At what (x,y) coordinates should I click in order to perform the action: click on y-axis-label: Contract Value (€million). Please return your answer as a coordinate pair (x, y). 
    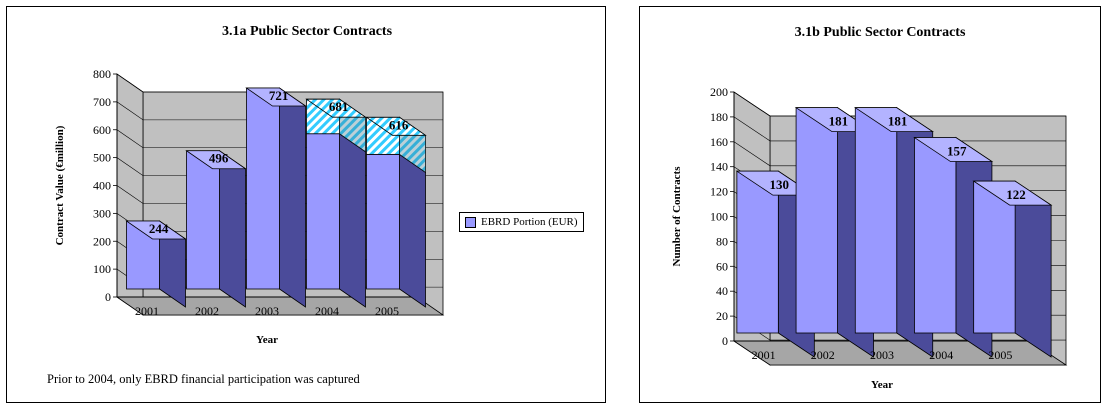
    Looking at the image, I should click on (60, 185).